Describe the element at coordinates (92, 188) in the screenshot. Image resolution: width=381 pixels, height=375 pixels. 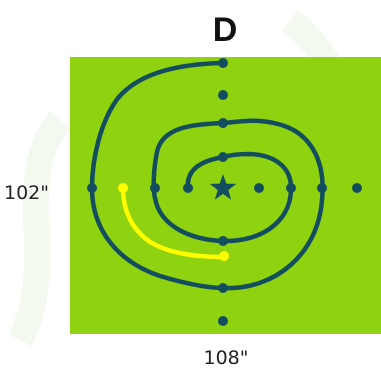
I see `marker-left` at that location.